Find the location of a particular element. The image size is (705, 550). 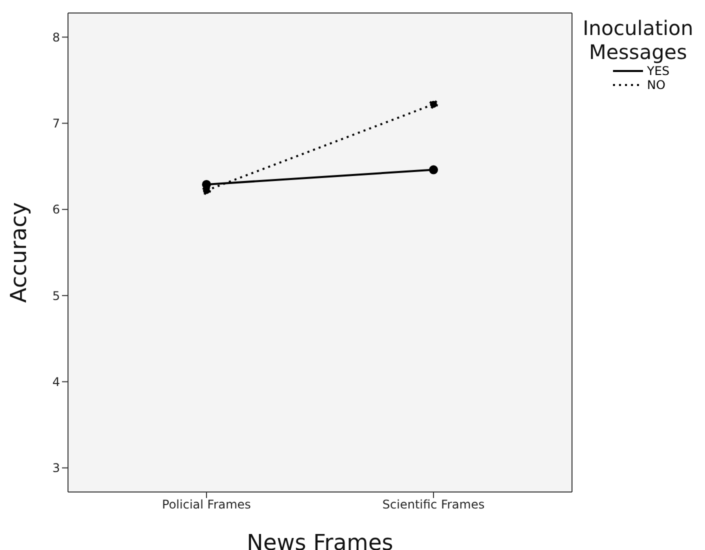

y-tick-label: 3 is located at coordinates (56, 468).